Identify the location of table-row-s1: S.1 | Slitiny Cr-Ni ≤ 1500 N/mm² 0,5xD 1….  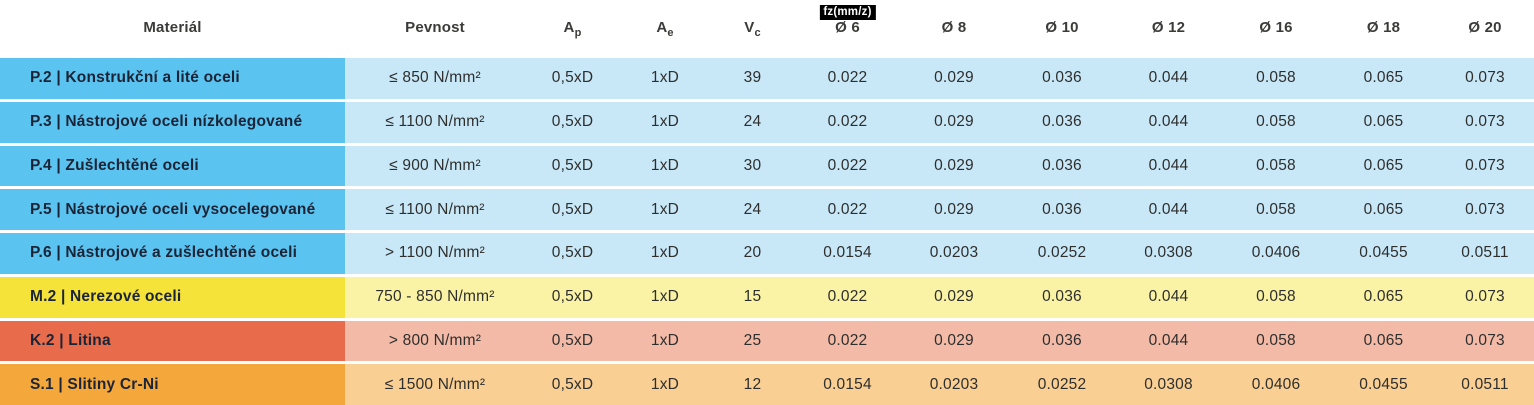
(767, 383).